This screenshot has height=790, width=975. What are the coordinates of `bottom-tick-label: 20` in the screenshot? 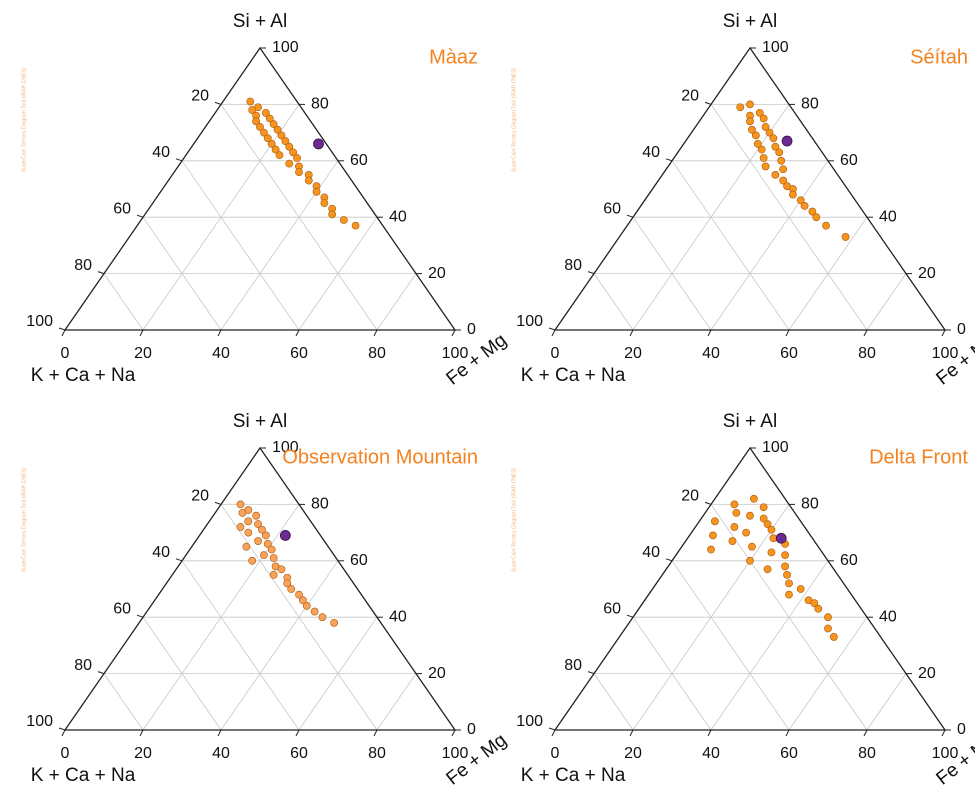 It's located at (633, 753).